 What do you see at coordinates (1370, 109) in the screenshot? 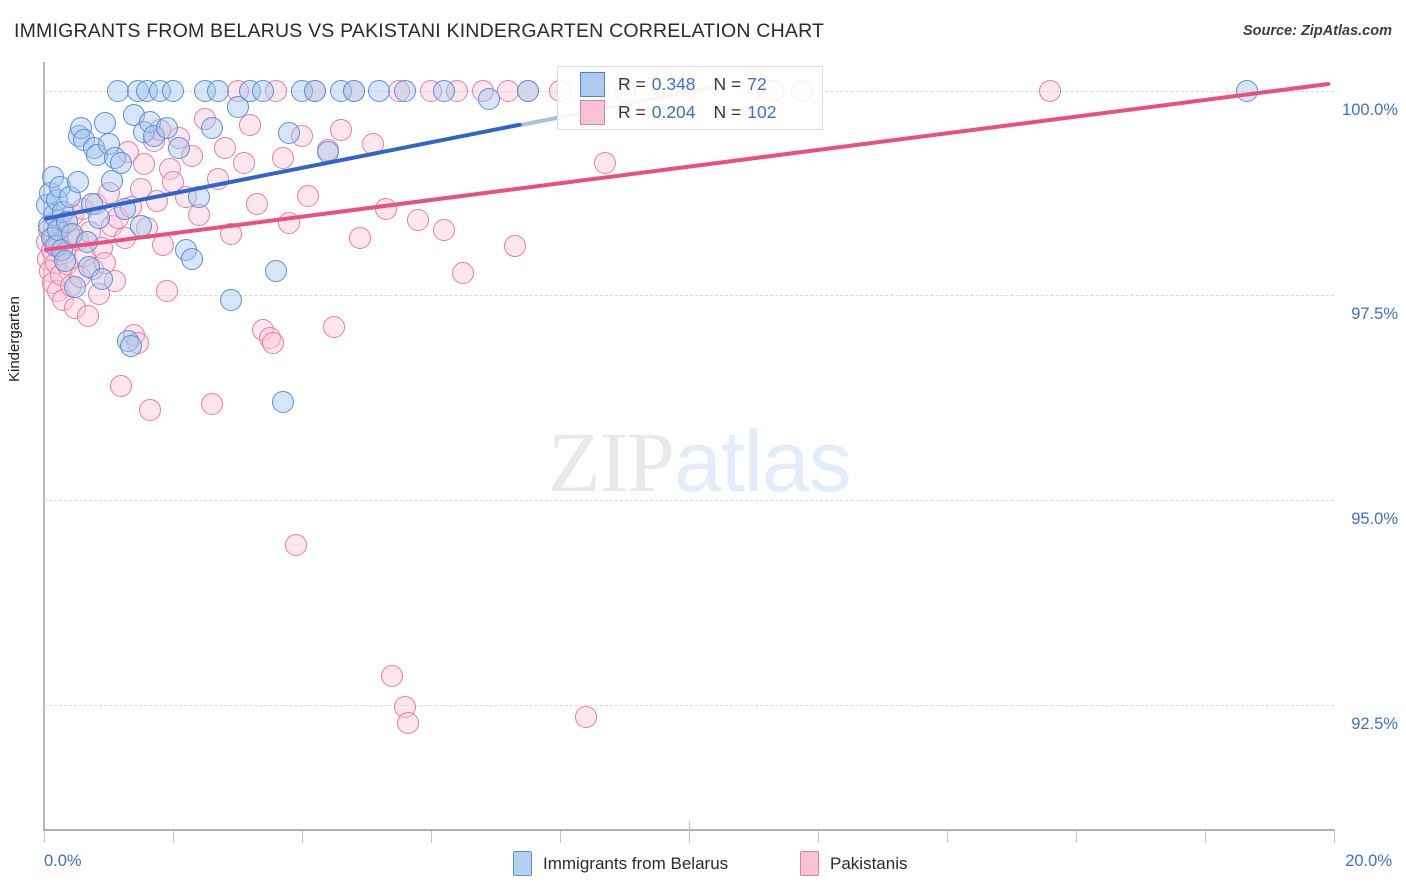
I see `y-axis-tick-label: 100.0%` at bounding box center [1370, 109].